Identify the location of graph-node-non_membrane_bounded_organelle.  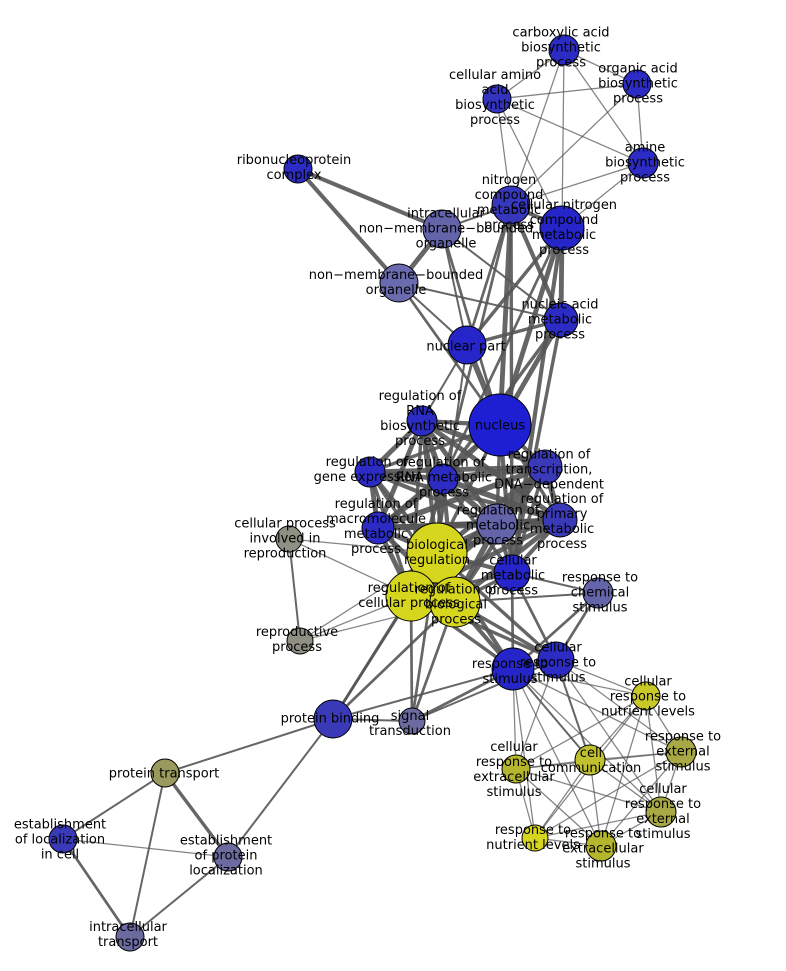
(399, 283).